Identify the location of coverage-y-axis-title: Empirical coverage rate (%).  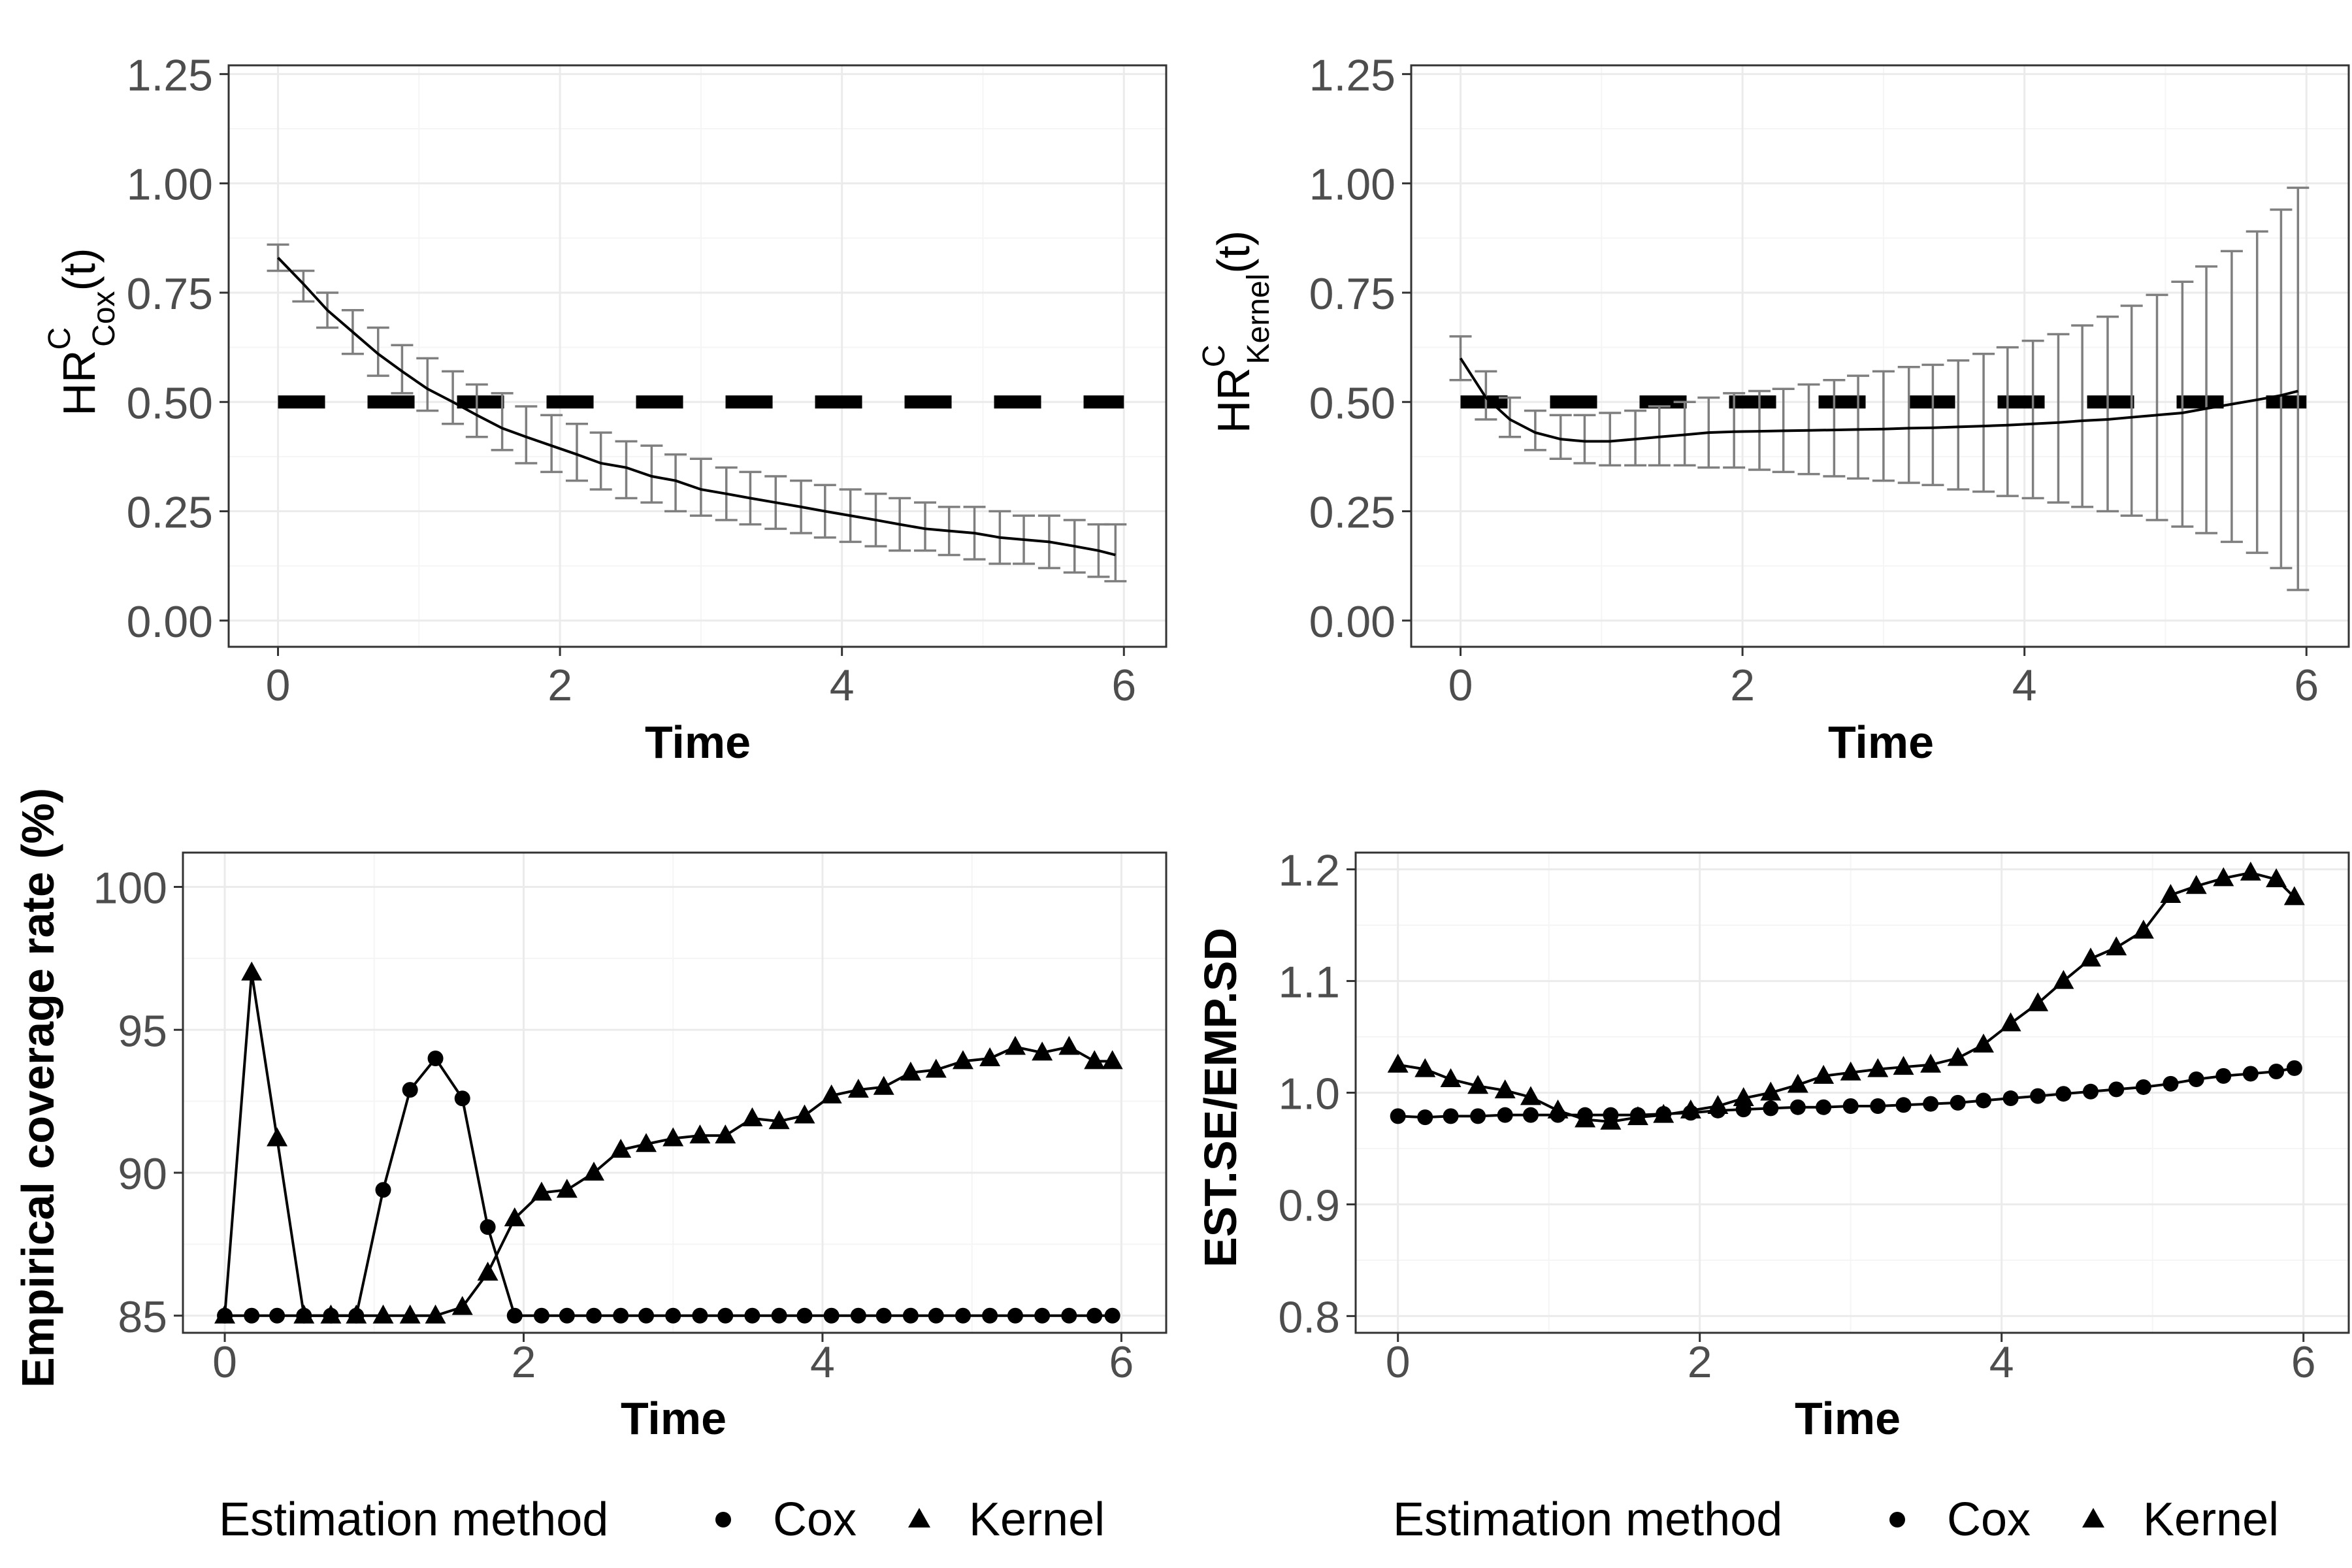
(37, 1088).